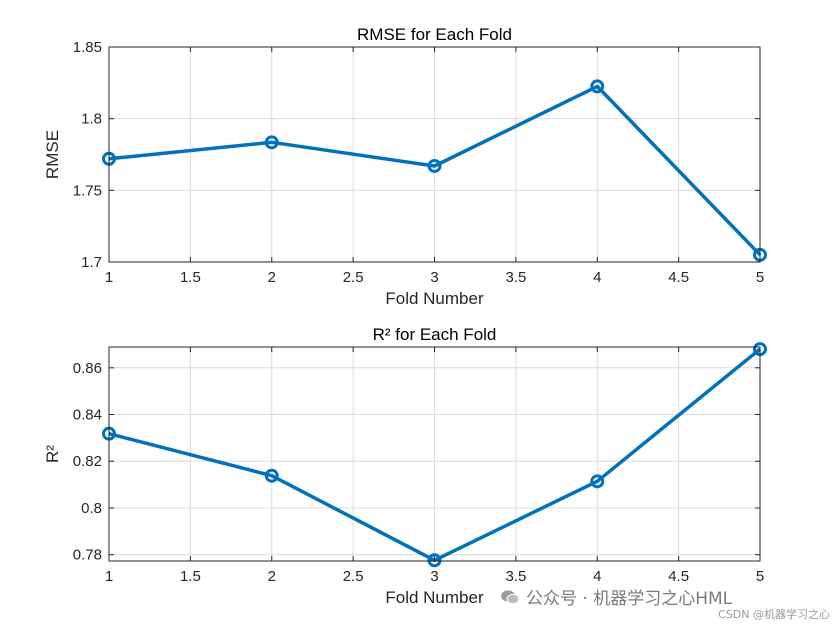 The image size is (840, 630). I want to click on y-tick-label: 0.82, so click(87, 461).